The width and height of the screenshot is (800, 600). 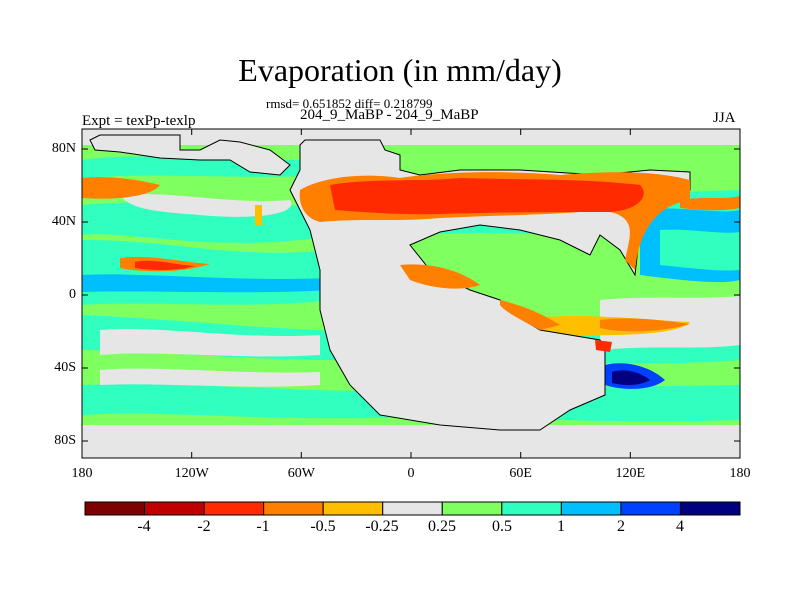 What do you see at coordinates (191, 473) in the screenshot?
I see `x-tick-label: 120W` at bounding box center [191, 473].